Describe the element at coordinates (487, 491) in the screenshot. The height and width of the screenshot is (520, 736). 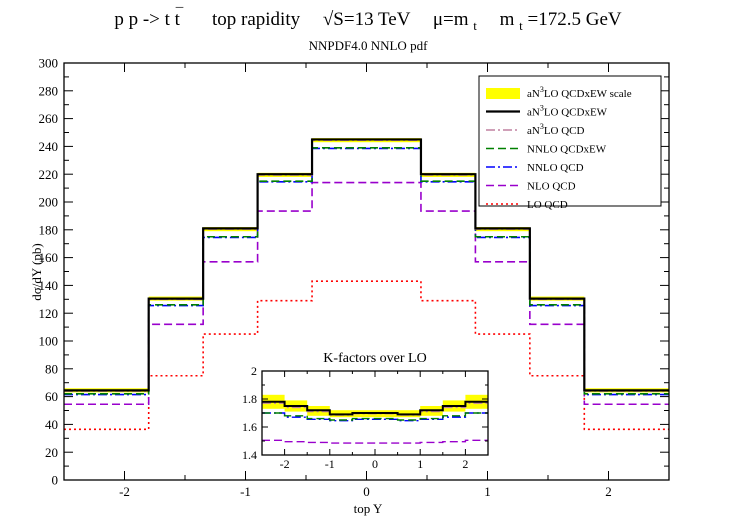
I see `main-x-tick-label: 1` at that location.